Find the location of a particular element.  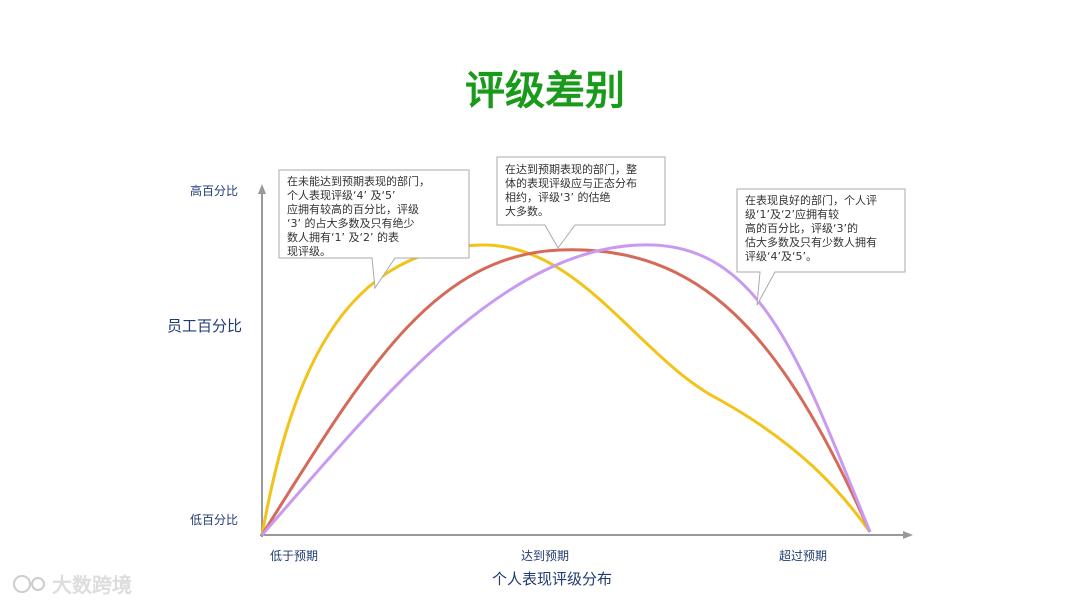

callout-line: 在表现良好的部门，个人评 is located at coordinates (811, 200).